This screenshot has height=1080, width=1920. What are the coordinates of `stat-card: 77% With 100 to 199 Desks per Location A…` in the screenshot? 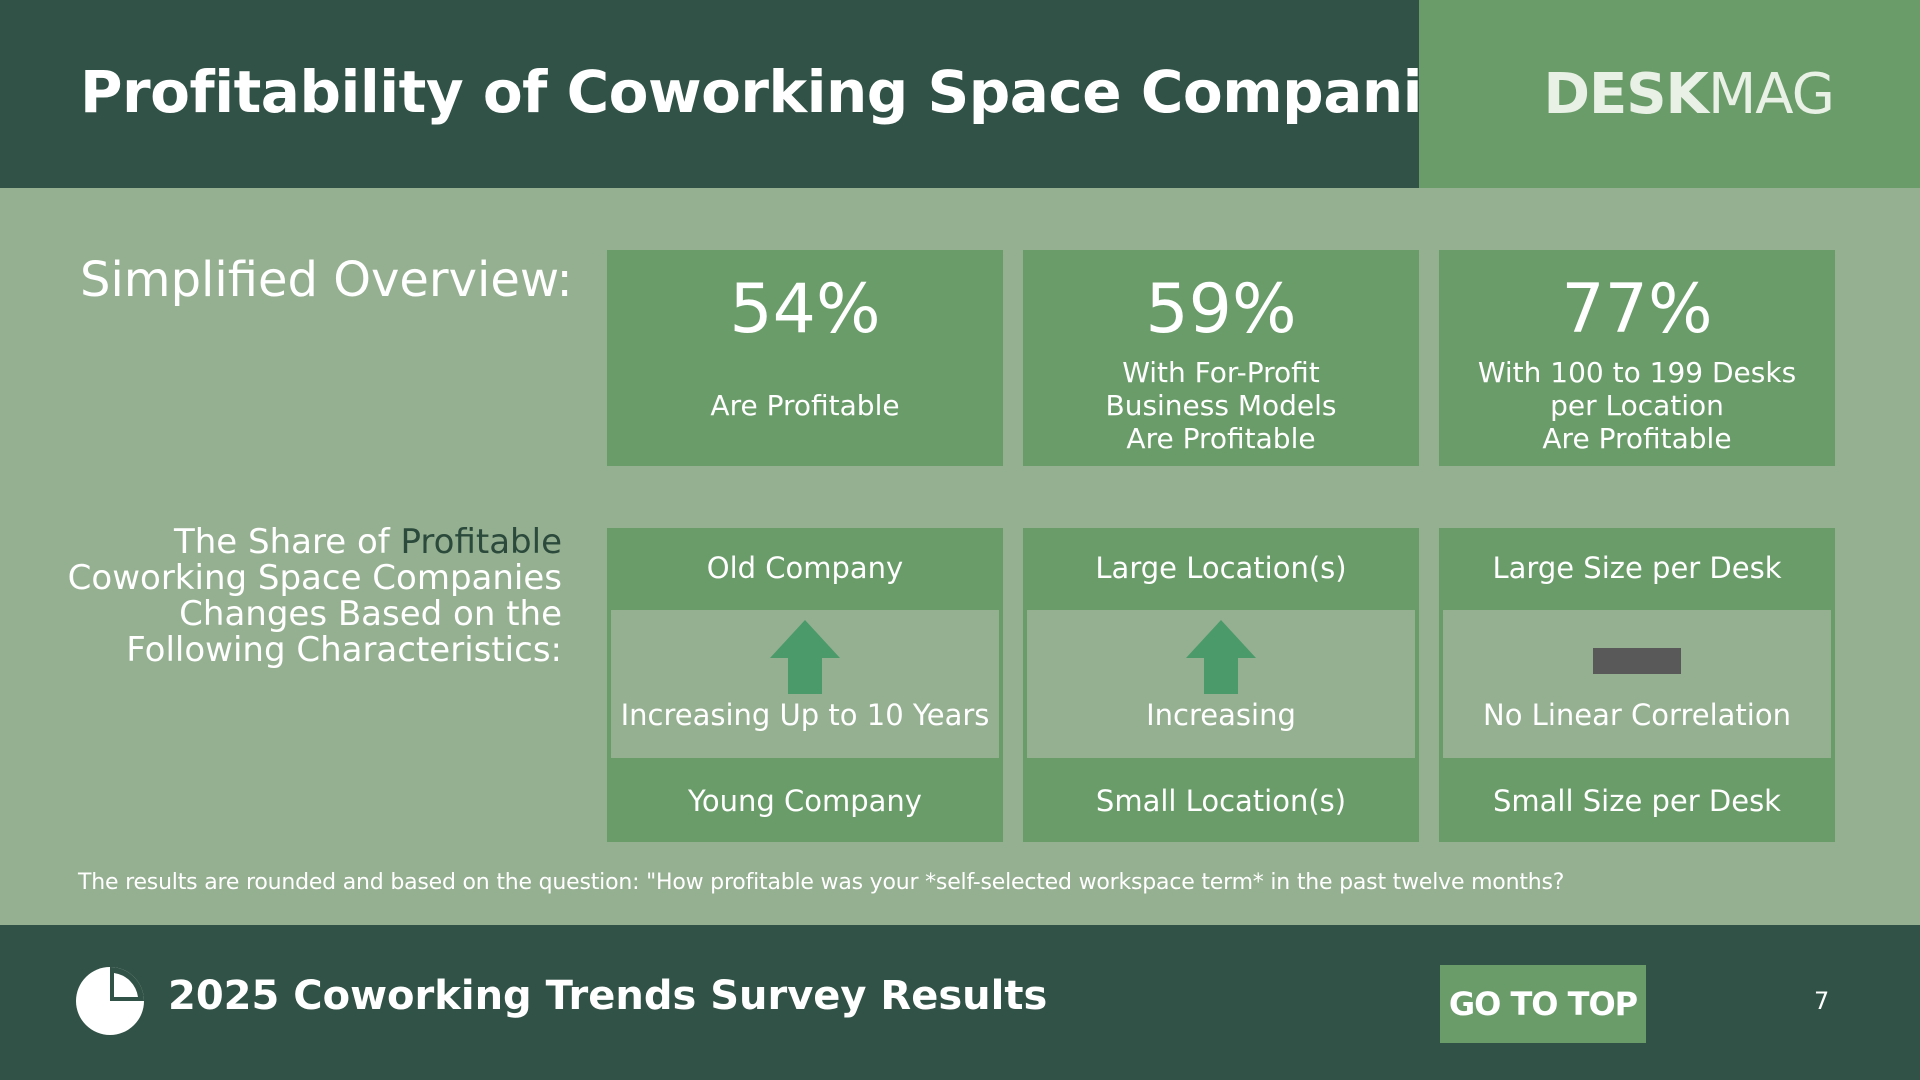 It's located at (1637, 358).